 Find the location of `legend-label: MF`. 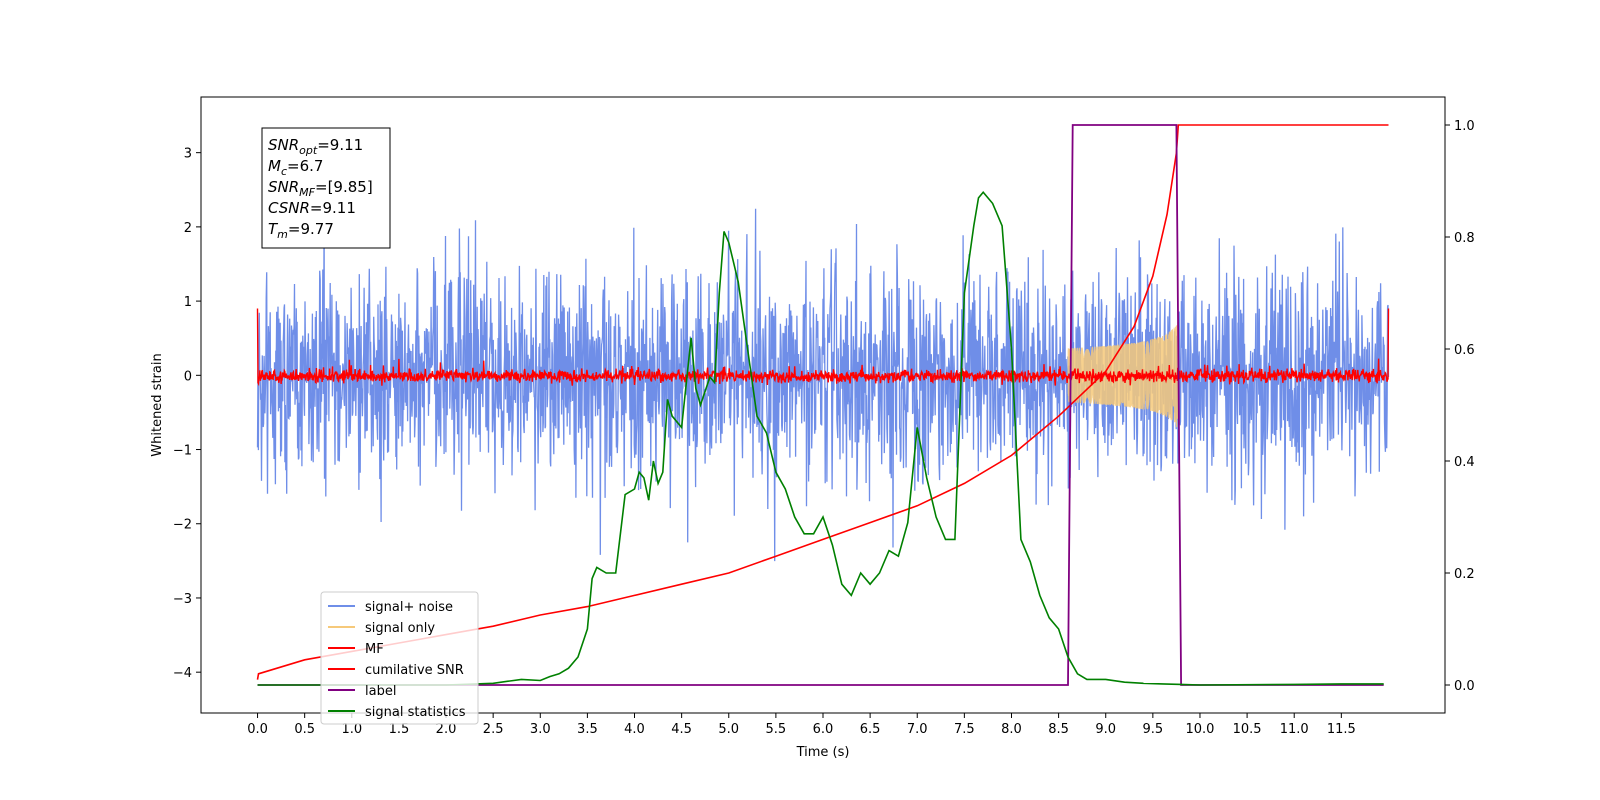

legend-label: MF is located at coordinates (374, 649).